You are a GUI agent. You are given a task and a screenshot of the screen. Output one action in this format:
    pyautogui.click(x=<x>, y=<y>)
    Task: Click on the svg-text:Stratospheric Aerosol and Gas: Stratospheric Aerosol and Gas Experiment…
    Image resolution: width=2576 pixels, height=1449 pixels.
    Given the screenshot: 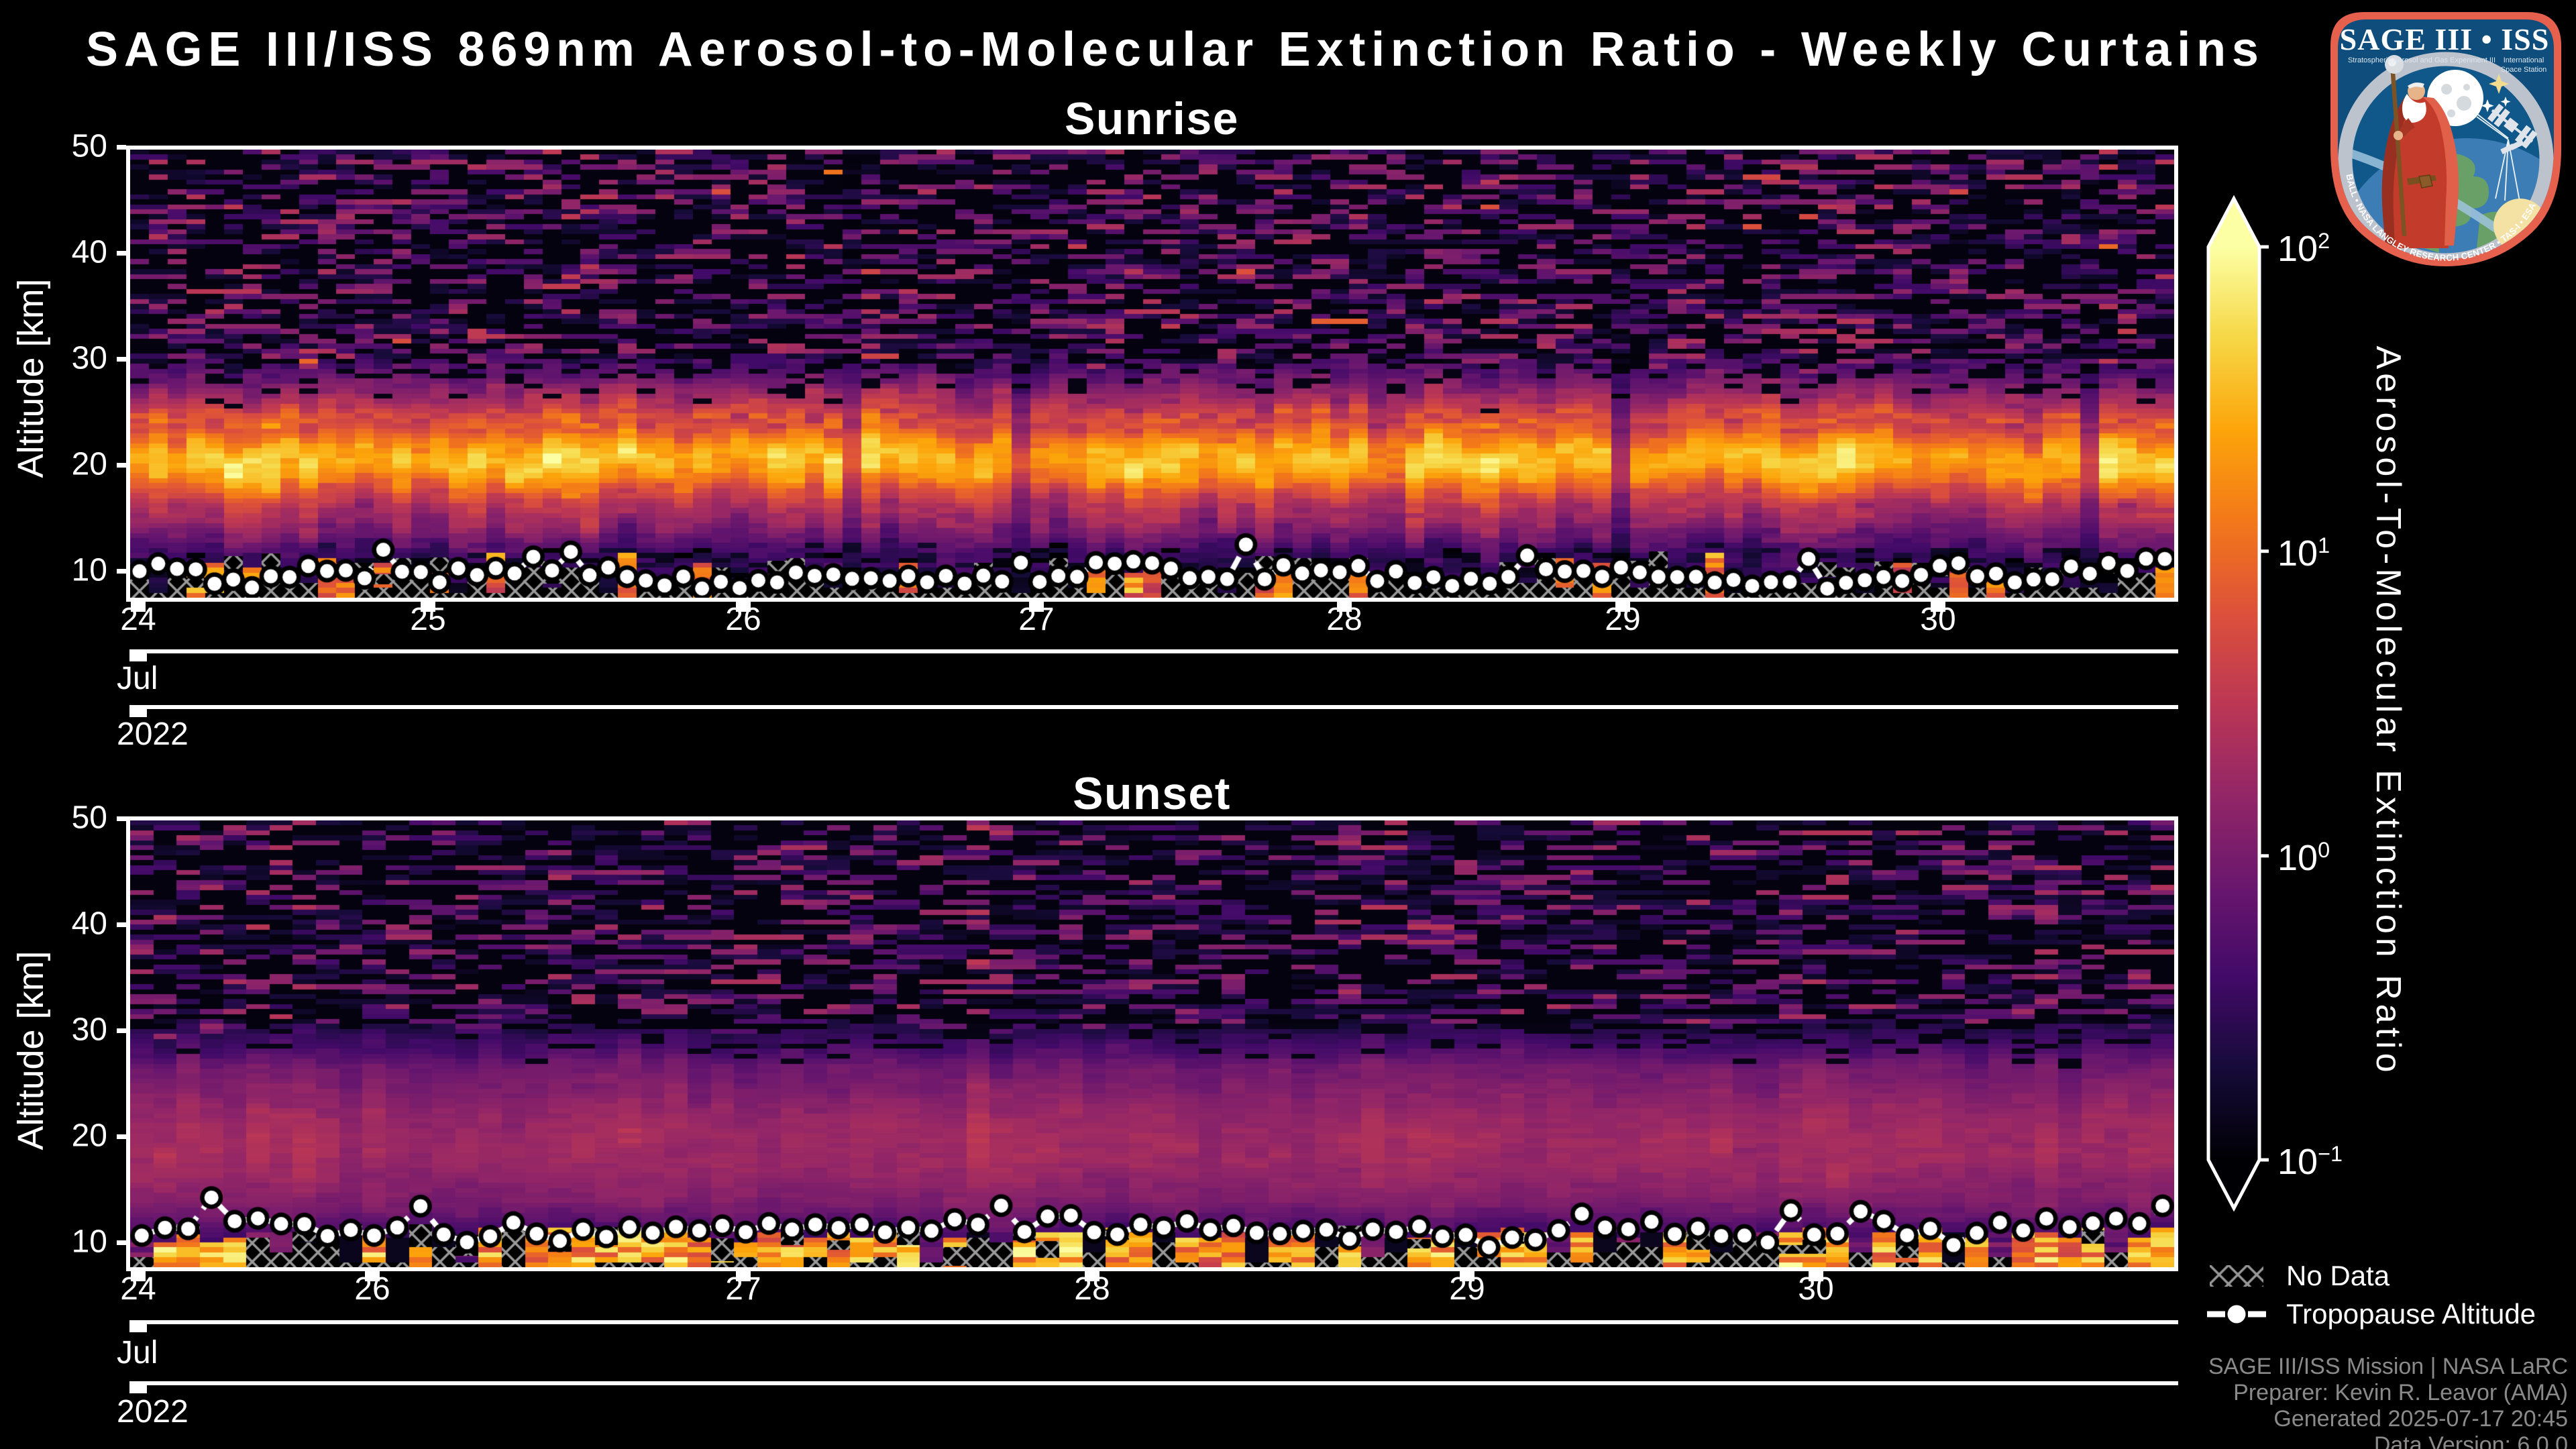 What is the action you would take?
    pyautogui.click(x=2422, y=60)
    